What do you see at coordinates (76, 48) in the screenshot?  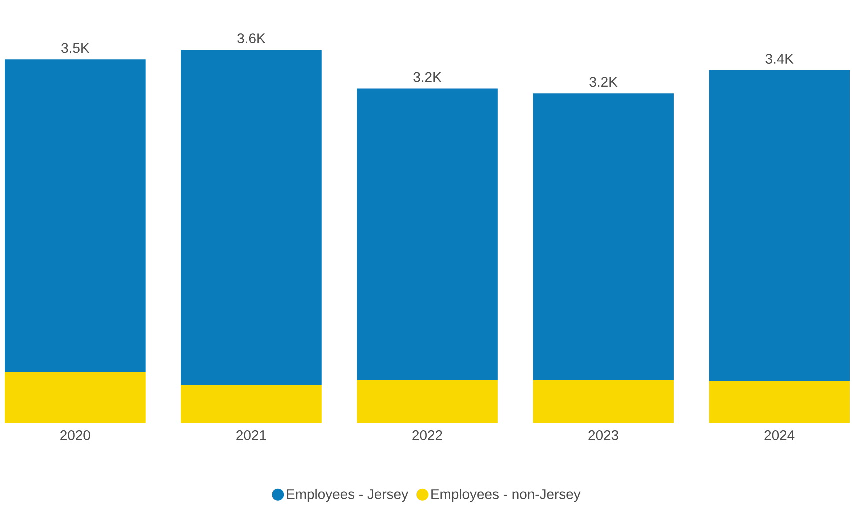 I see `annotation: 3.5K` at bounding box center [76, 48].